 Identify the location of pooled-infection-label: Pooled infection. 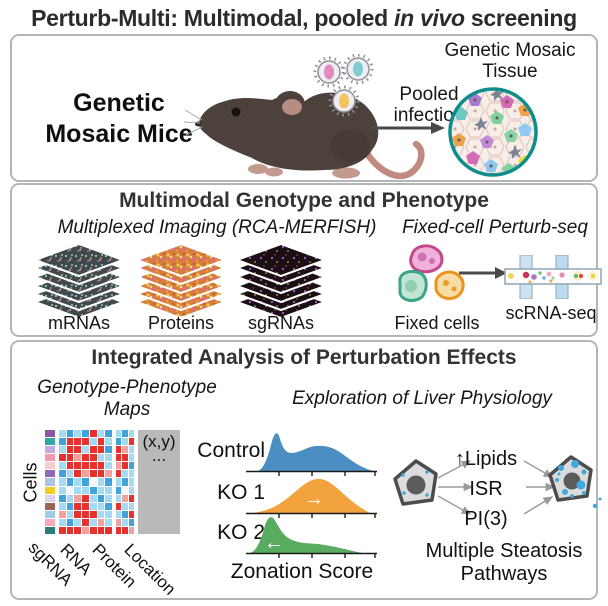
(429, 105).